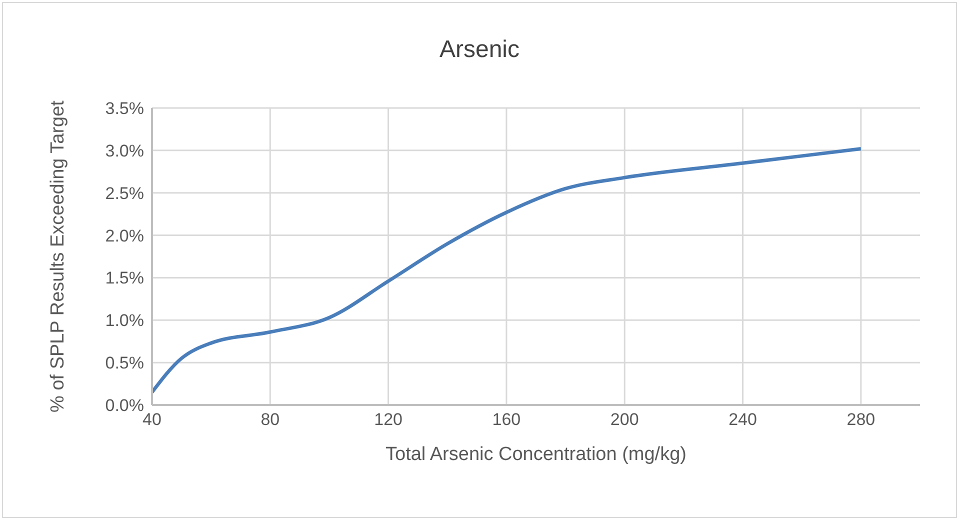  Describe the element at coordinates (536, 454) in the screenshot. I see `x-axis-title: Total Arsenic Concentration (mg/kg)` at that location.